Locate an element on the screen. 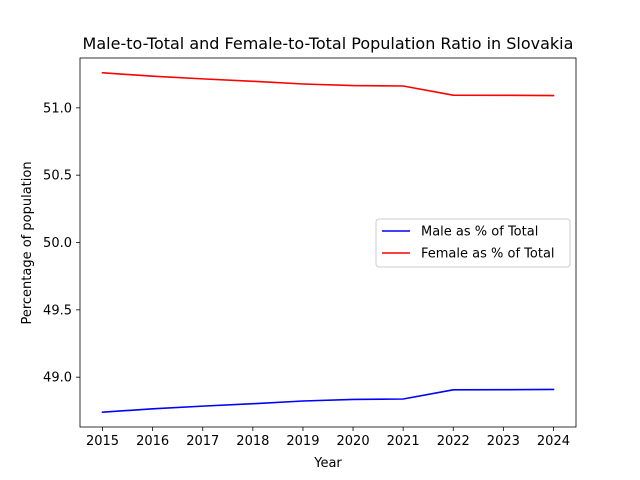 The width and height of the screenshot is (640, 480). legend-label-female: Female as % of Total is located at coordinates (488, 254).